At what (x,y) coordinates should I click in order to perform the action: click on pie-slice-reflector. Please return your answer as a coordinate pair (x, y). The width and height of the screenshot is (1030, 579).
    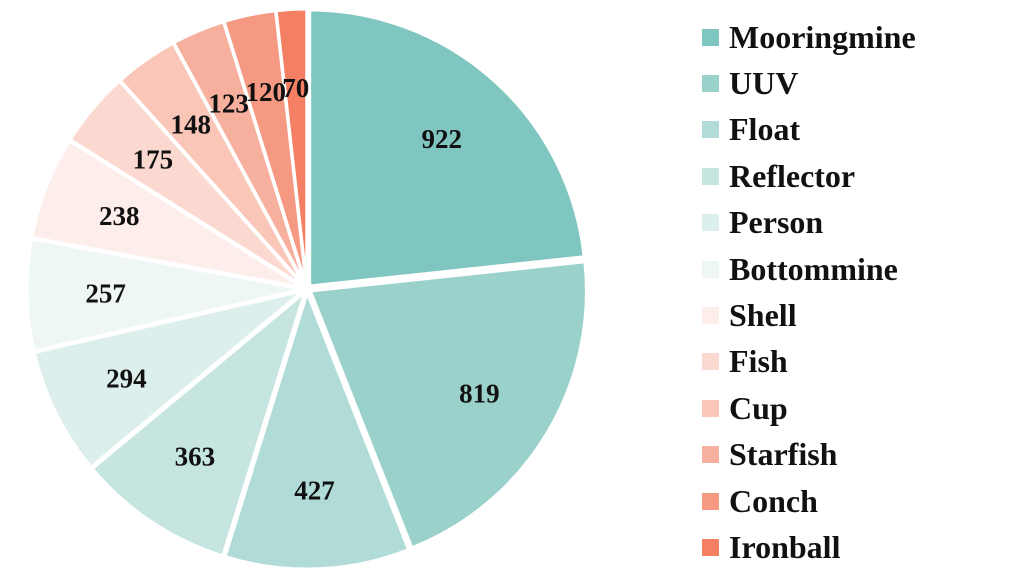
    Looking at the image, I should click on (199, 422).